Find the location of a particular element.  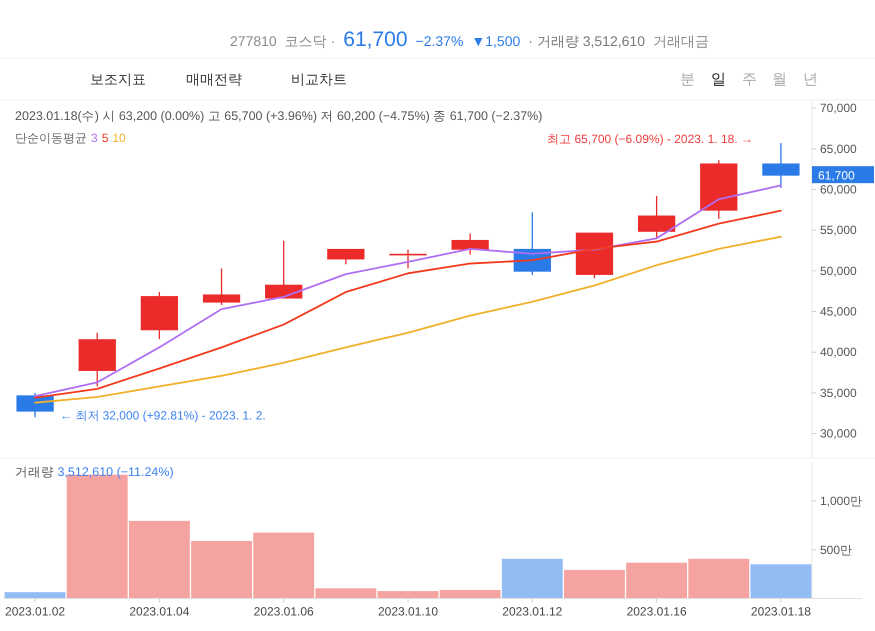

y-tick-label: 70,000 is located at coordinates (839, 108).